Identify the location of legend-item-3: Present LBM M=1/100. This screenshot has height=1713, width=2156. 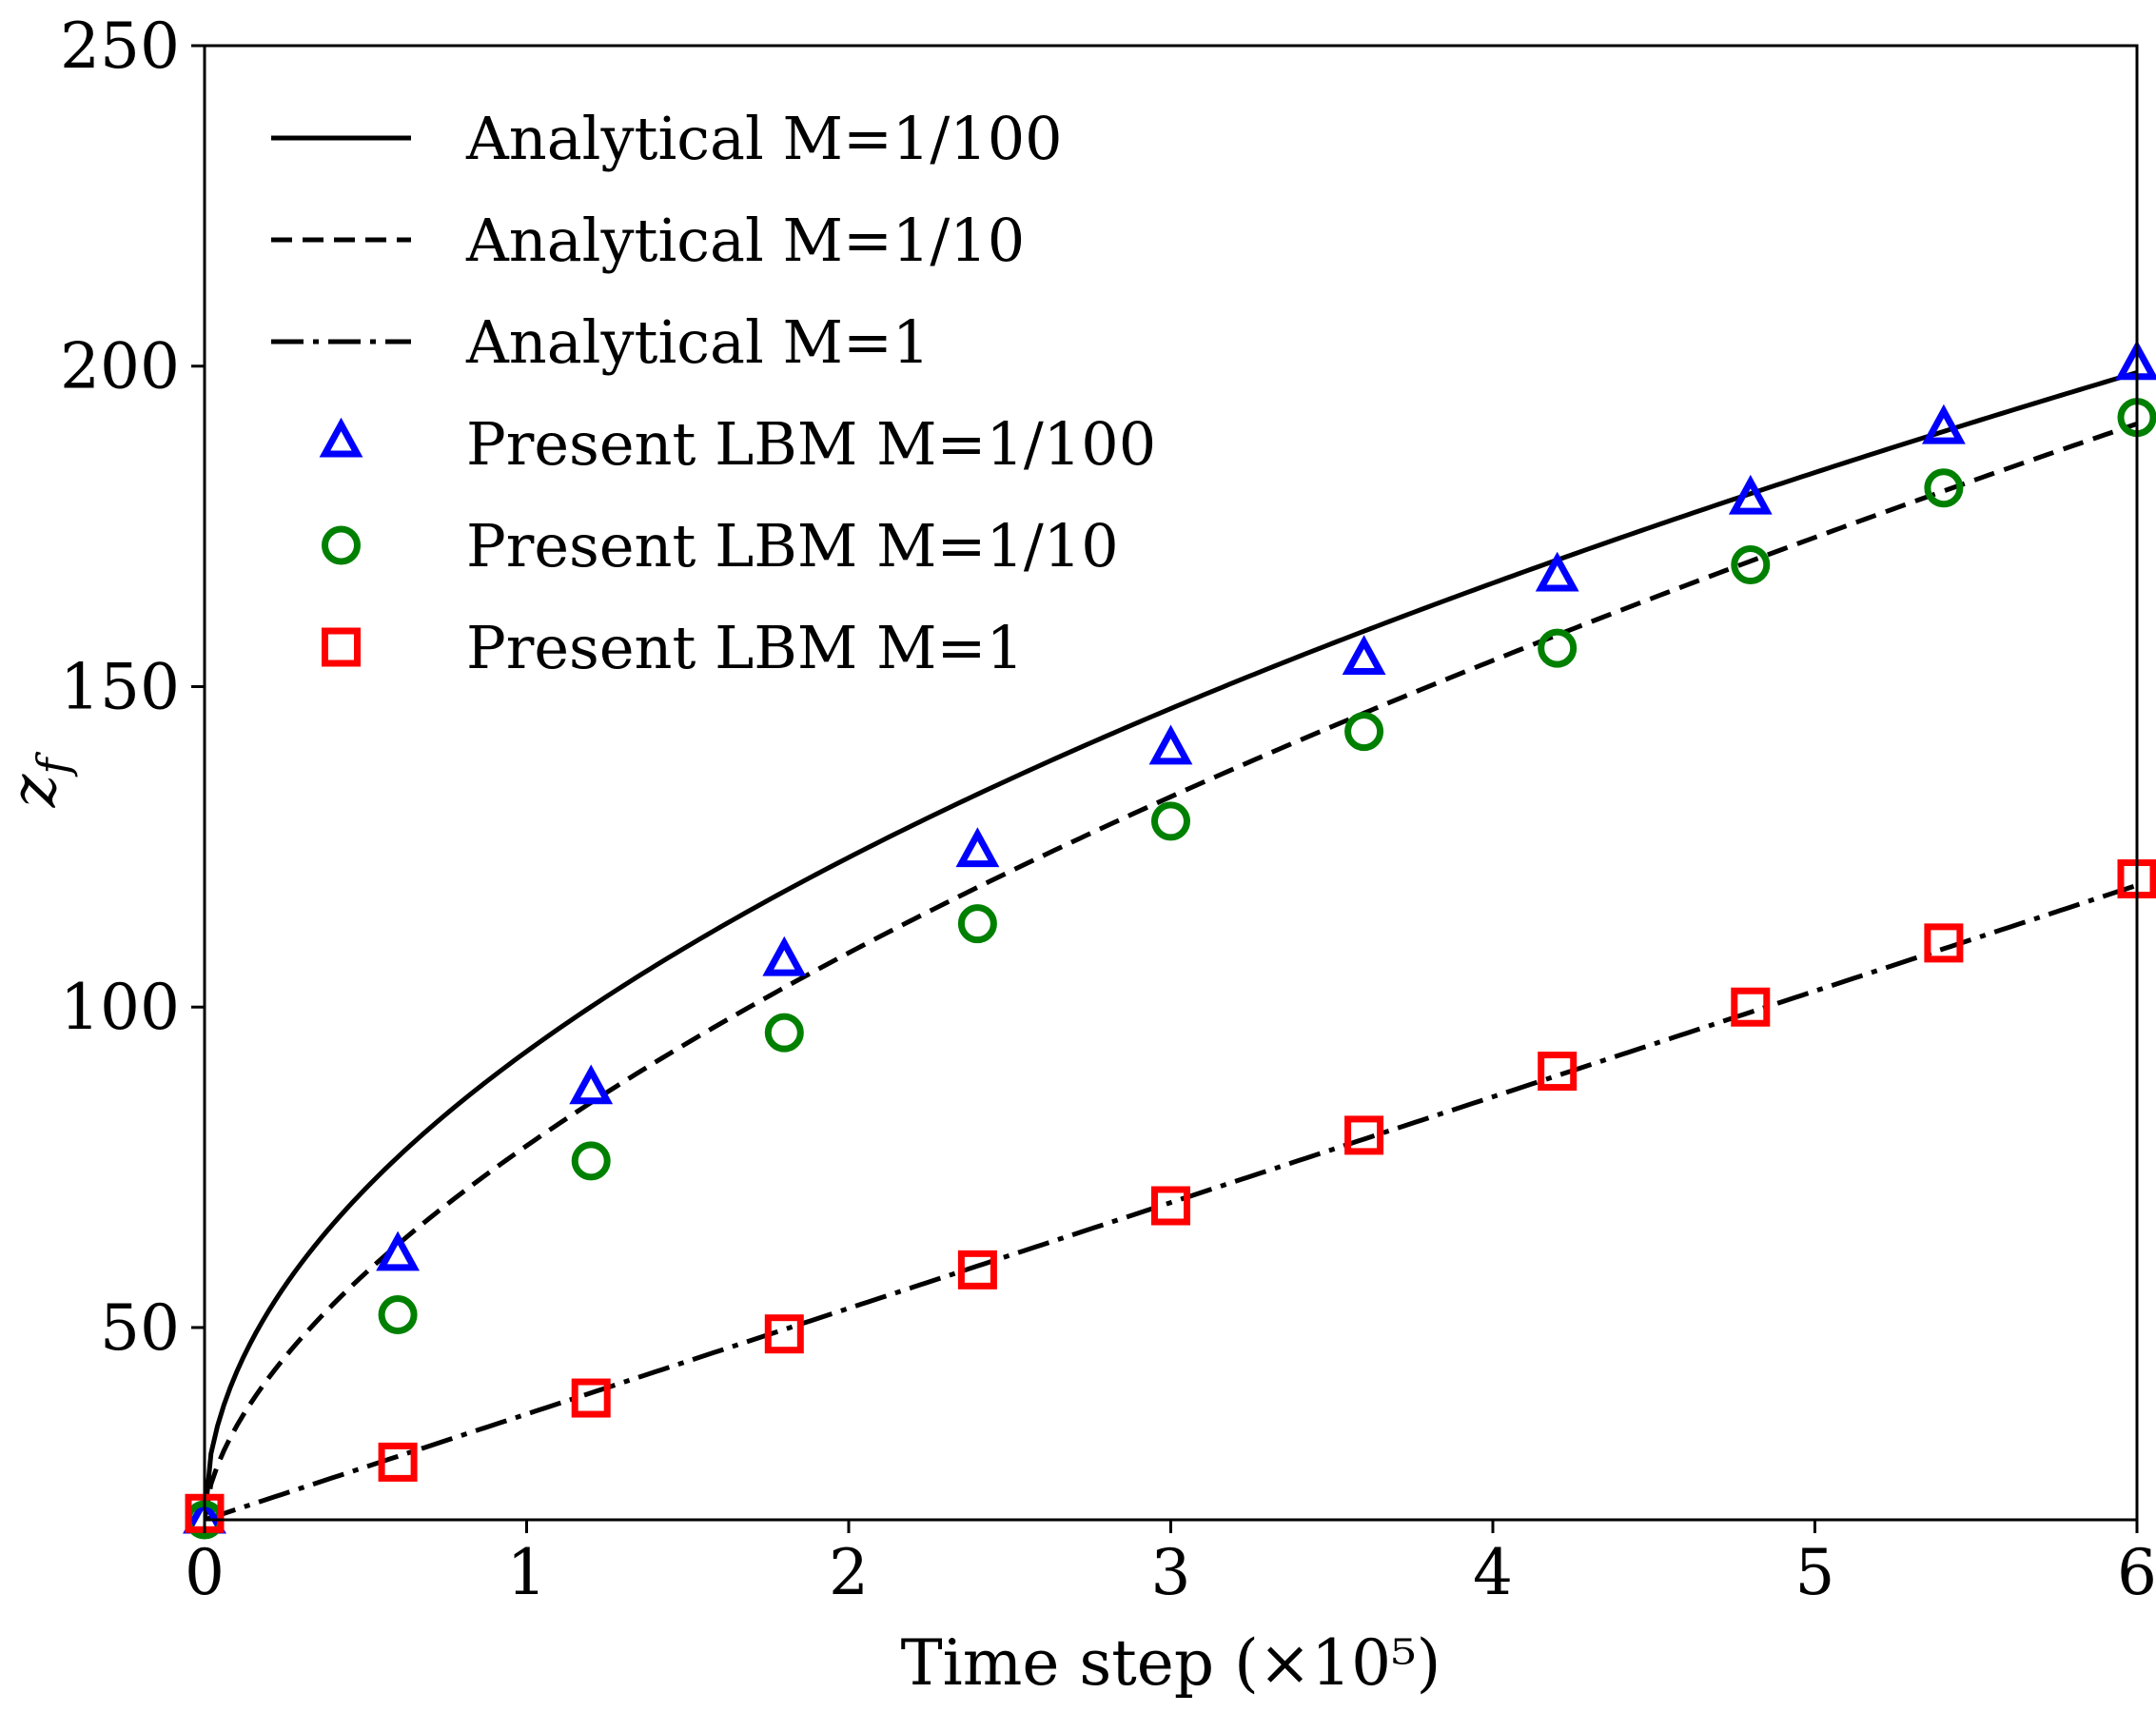
(737, 444).